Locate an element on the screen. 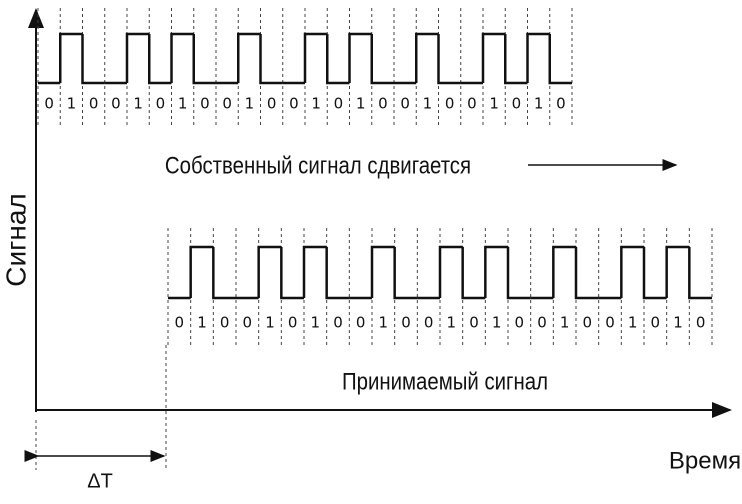 This screenshot has height=504, width=742. x-axis-label: Время is located at coordinates (705, 460).